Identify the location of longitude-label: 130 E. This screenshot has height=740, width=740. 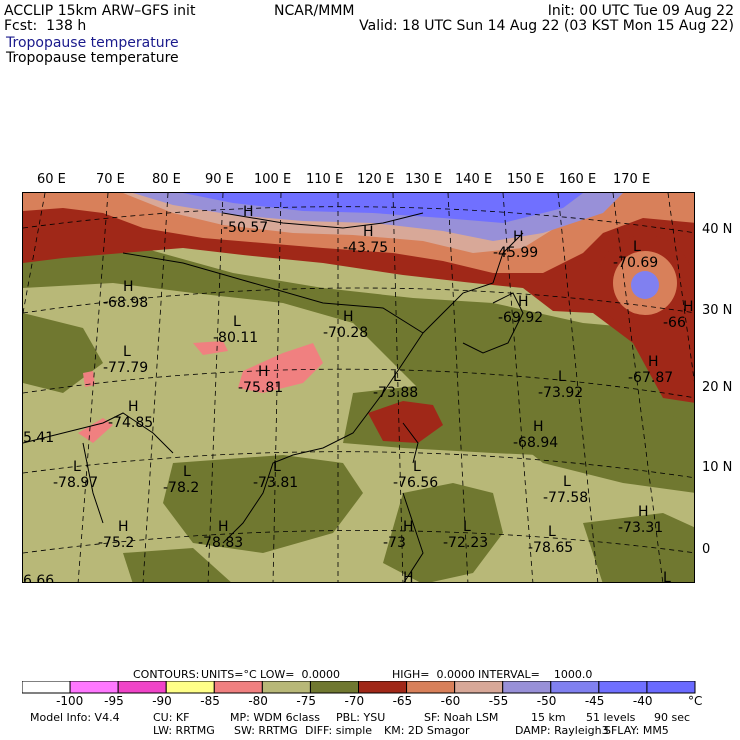
(424, 179).